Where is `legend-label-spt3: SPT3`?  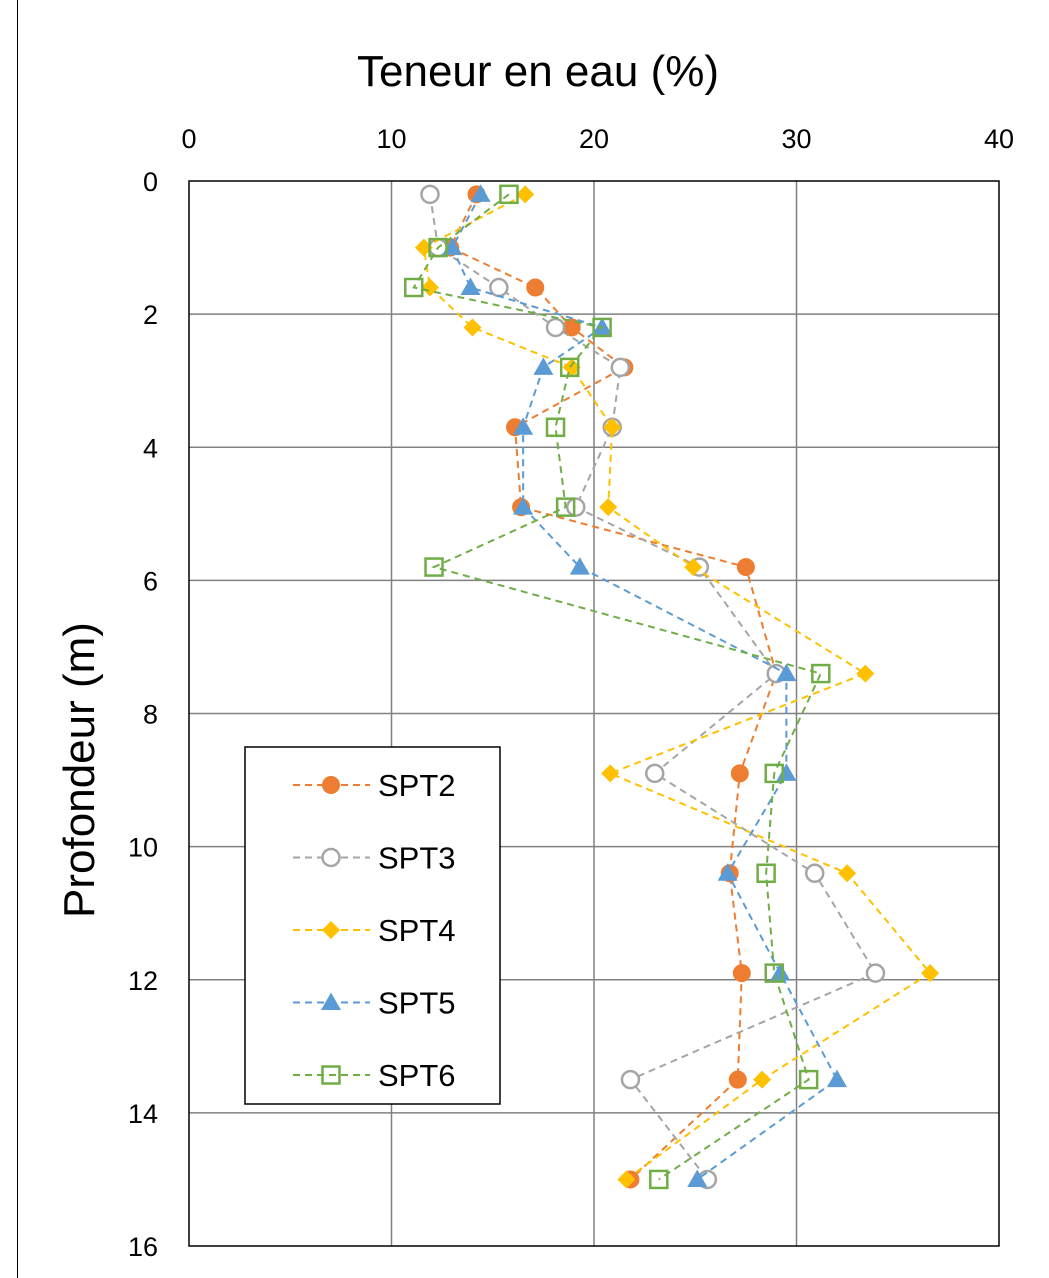 legend-label-spt3: SPT3 is located at coordinates (417, 858).